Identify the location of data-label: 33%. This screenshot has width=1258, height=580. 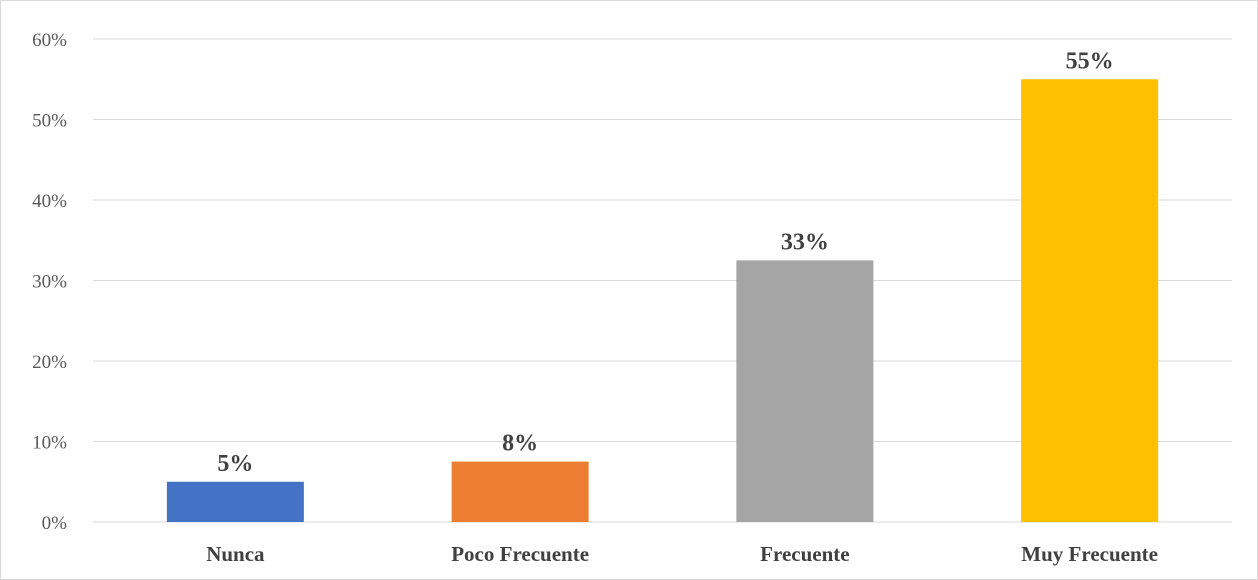
(805, 242).